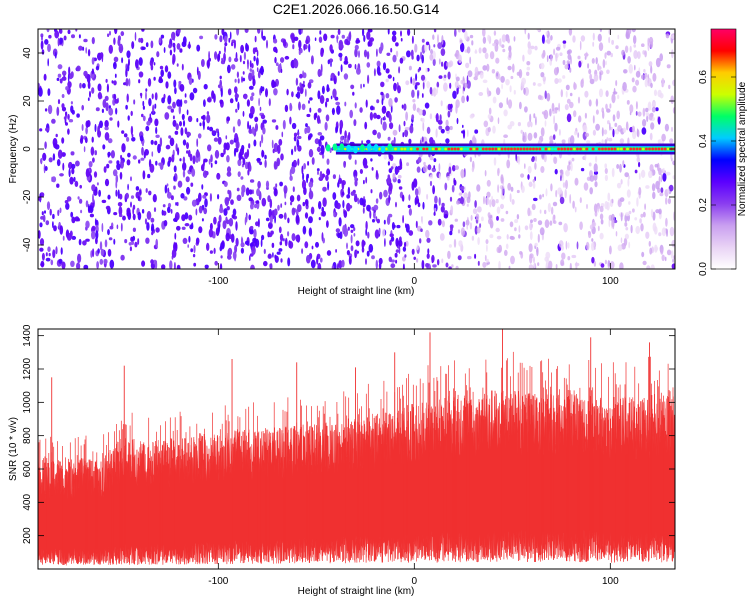 This screenshot has height=600, width=750. Describe the element at coordinates (527, 149) in the screenshot. I see `heatmap-line-cell` at that location.